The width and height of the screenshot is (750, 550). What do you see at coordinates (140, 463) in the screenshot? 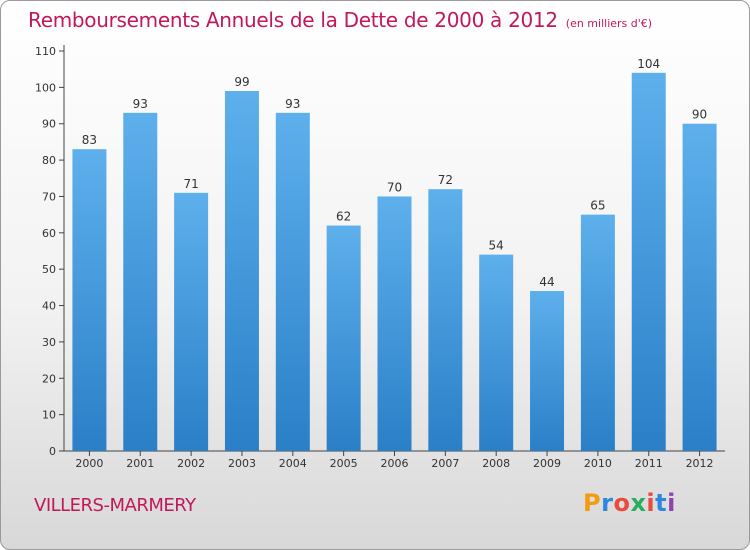
I see `x-tick-label: 2001` at bounding box center [140, 463].